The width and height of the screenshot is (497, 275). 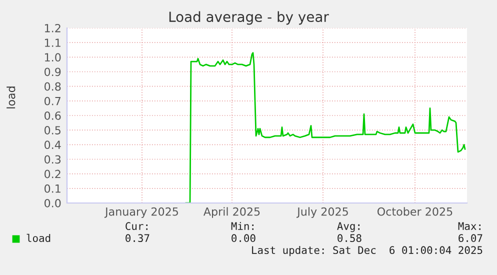 What do you see at coordinates (11, 97) in the screenshot?
I see `y-axis-title: load` at bounding box center [11, 97].